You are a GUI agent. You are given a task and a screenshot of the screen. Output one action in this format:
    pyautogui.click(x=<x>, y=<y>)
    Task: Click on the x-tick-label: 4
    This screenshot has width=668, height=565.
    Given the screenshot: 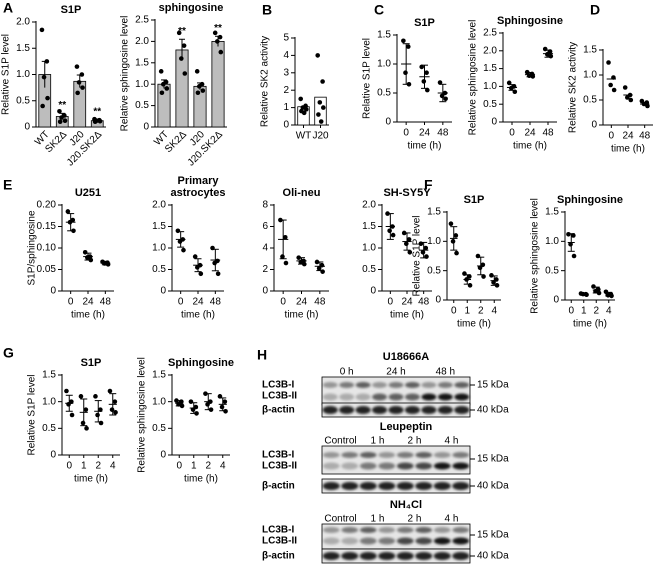 What is the action you would take?
    pyautogui.click(x=113, y=466)
    